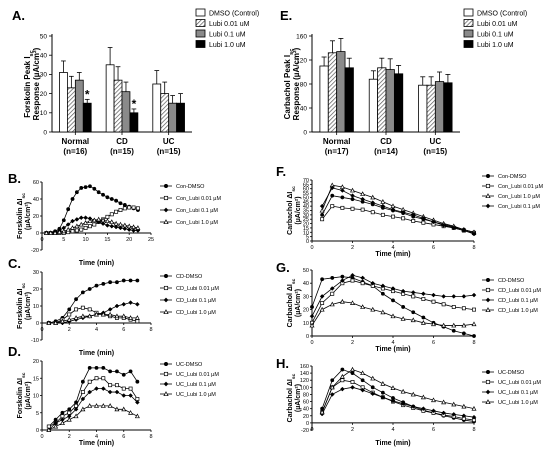 The width and height of the screenshot is (550, 454). What do you see at coordinates (304, 388) in the screenshot?
I see `y-tick-label: 100` at bounding box center [304, 388].